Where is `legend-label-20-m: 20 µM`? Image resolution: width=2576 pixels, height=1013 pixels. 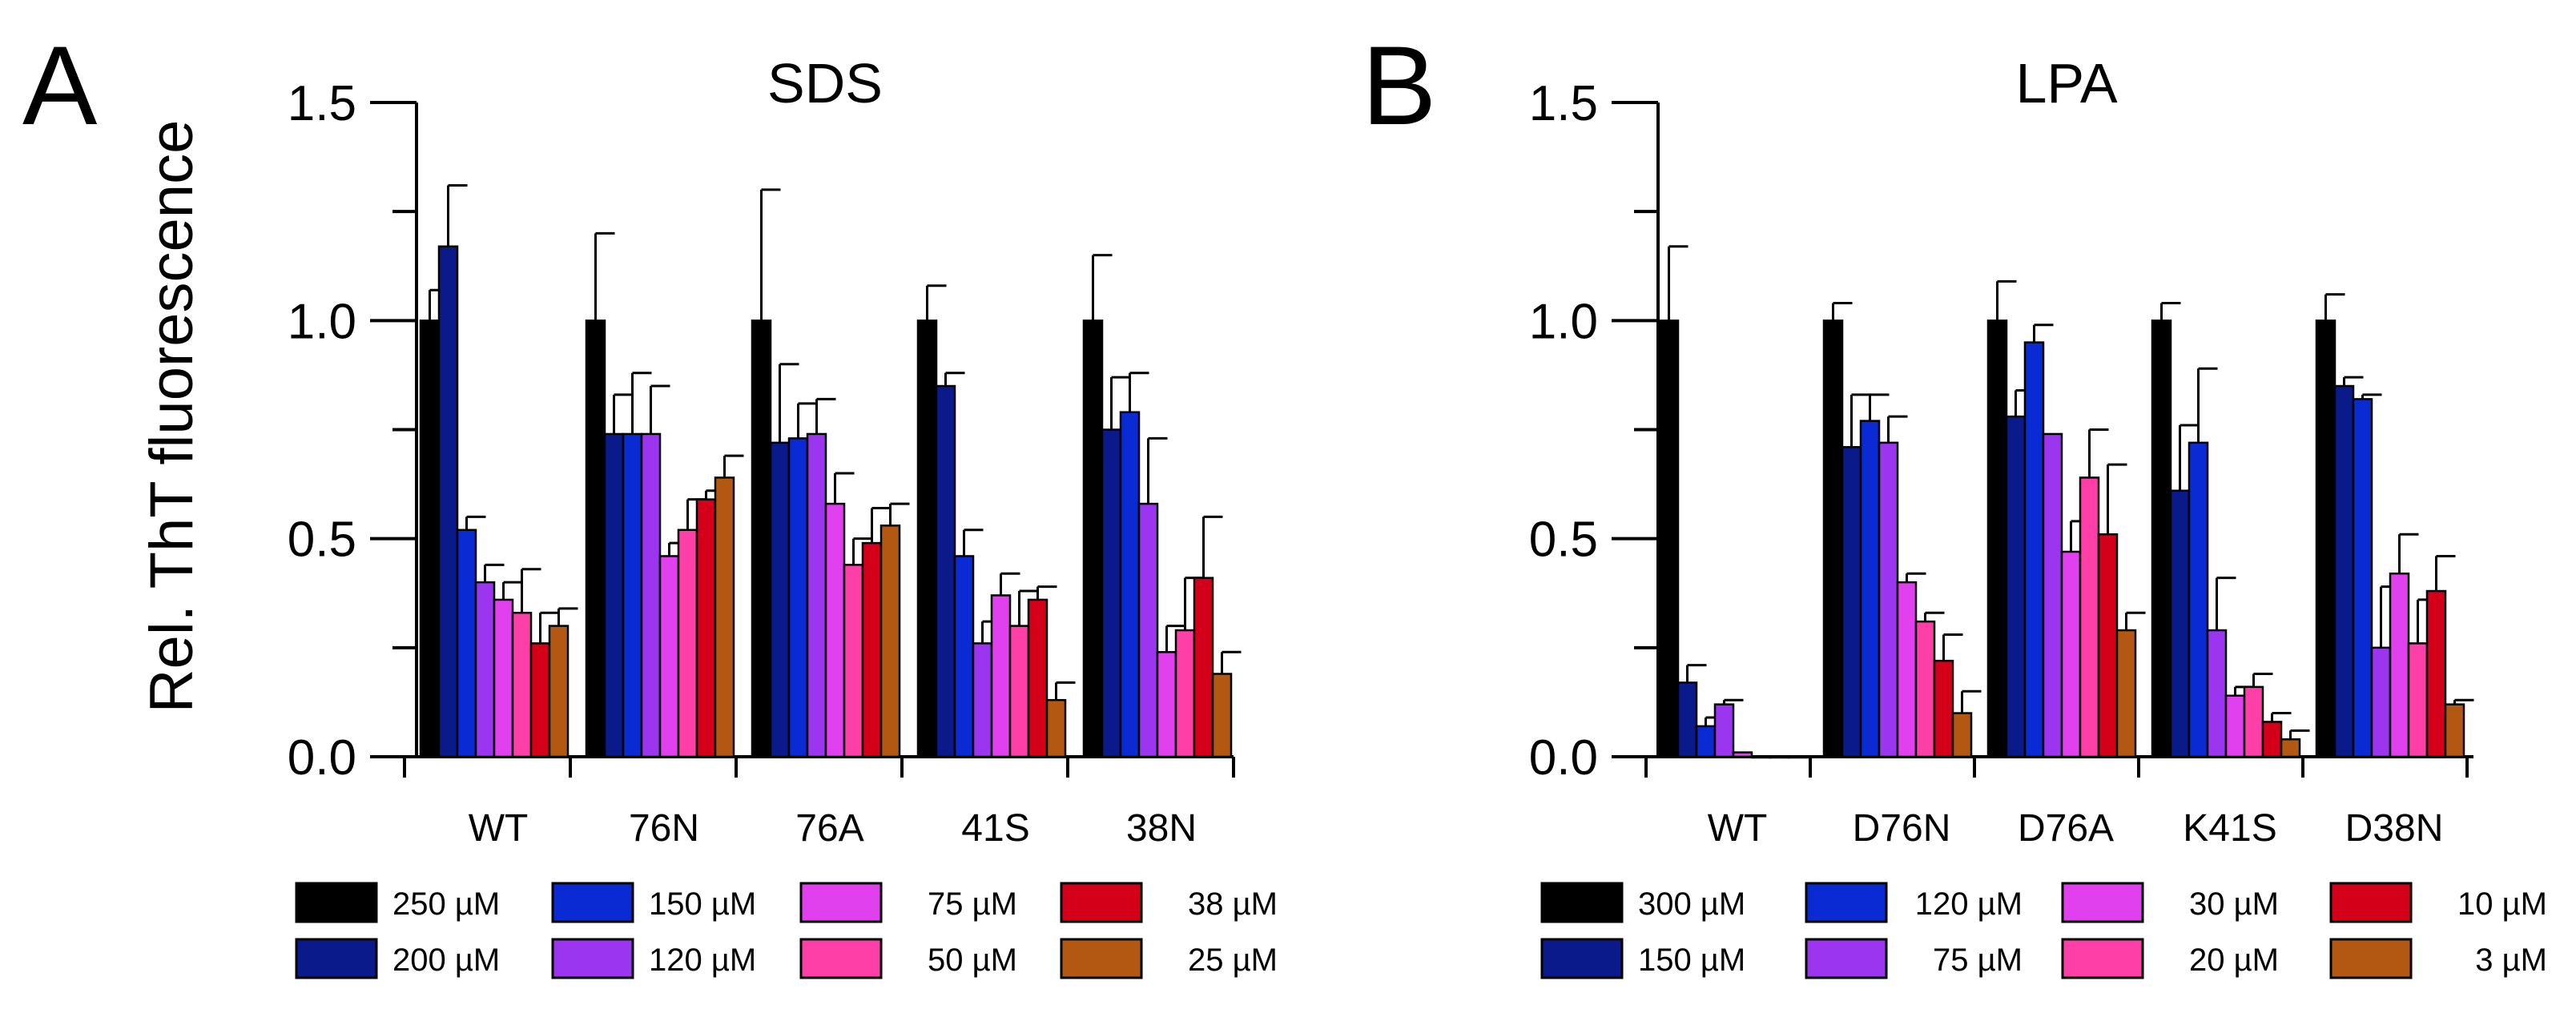
legend-label-20-m: 20 µM is located at coordinates (2234, 960).